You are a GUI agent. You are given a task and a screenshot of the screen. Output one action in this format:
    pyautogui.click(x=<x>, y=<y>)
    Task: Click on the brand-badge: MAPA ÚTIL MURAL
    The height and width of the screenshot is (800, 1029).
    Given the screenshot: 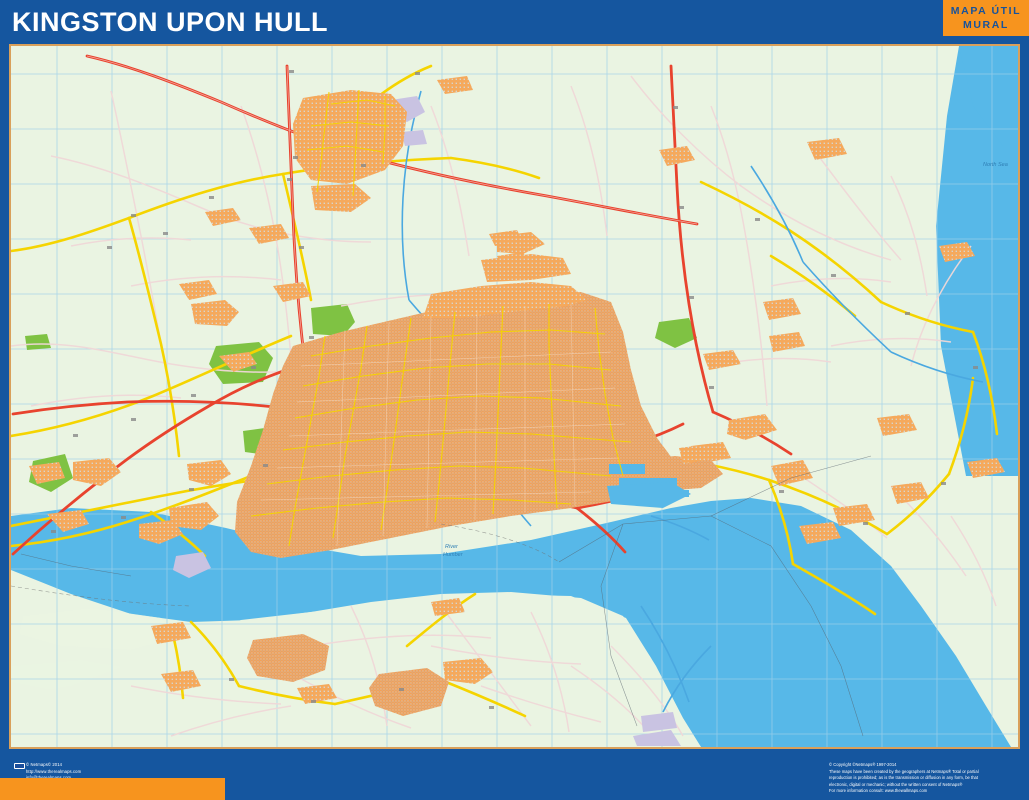 What is the action you would take?
    pyautogui.click(x=986, y=18)
    